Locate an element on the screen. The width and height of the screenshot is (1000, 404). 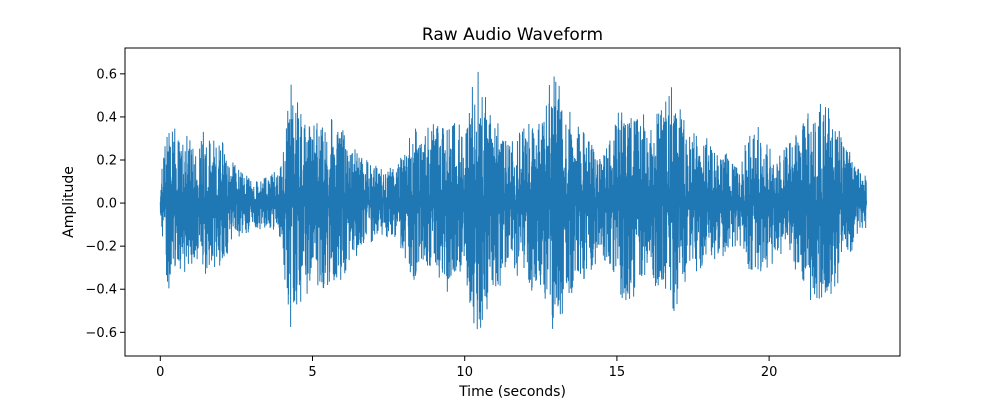
y-axis: −0.6 −0.4 −0.2 0.0 0.2 0.4 0.6 is located at coordinates (105, 204).